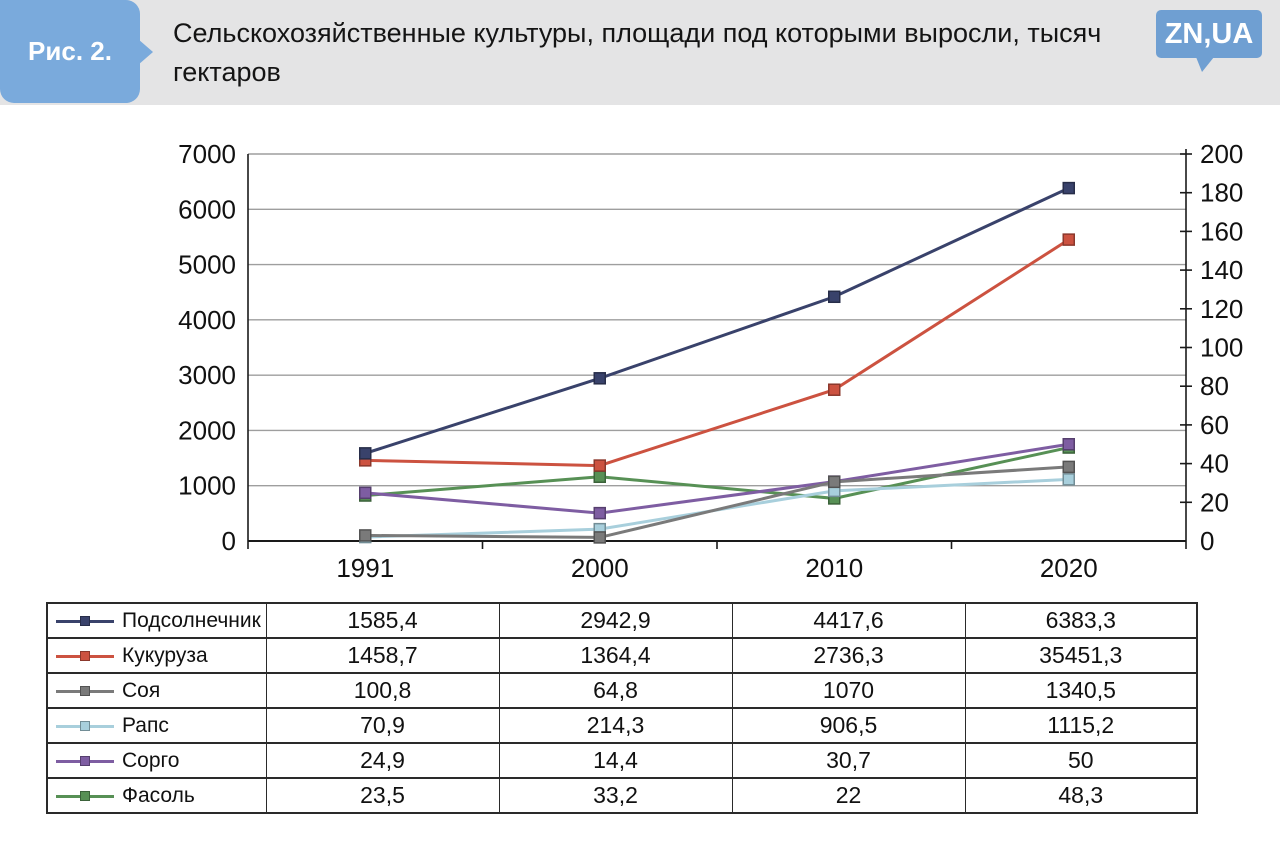 Image resolution: width=1280 pixels, height=846 pixels. Describe the element at coordinates (1205, 64) in the screenshot. I see `logo-speech-tail-icon` at that location.